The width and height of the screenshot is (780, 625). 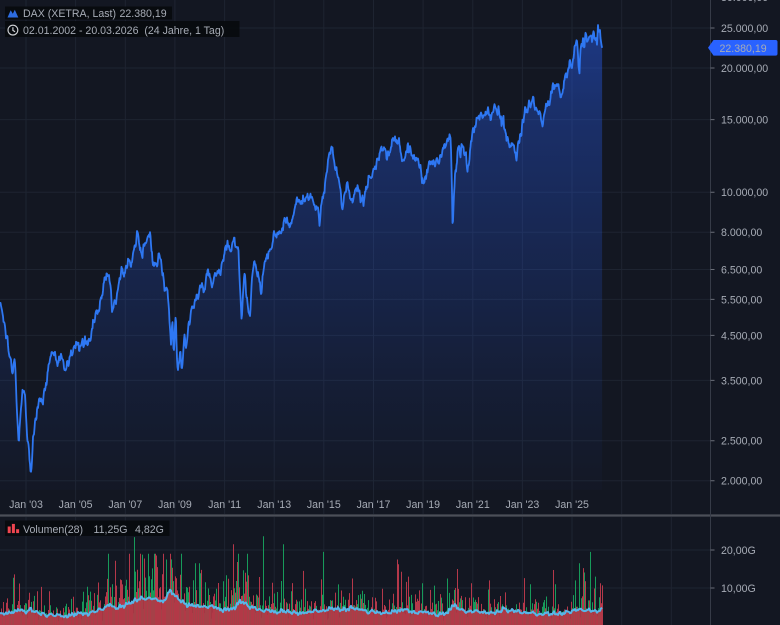 I want to click on svg-text: 2.000,00, so click(x=741, y=482).